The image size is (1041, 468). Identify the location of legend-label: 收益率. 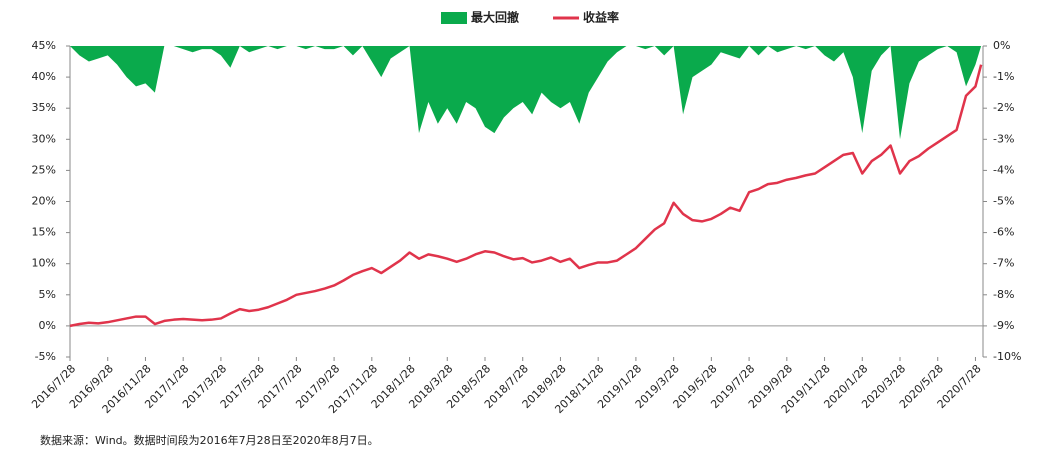
(601, 17).